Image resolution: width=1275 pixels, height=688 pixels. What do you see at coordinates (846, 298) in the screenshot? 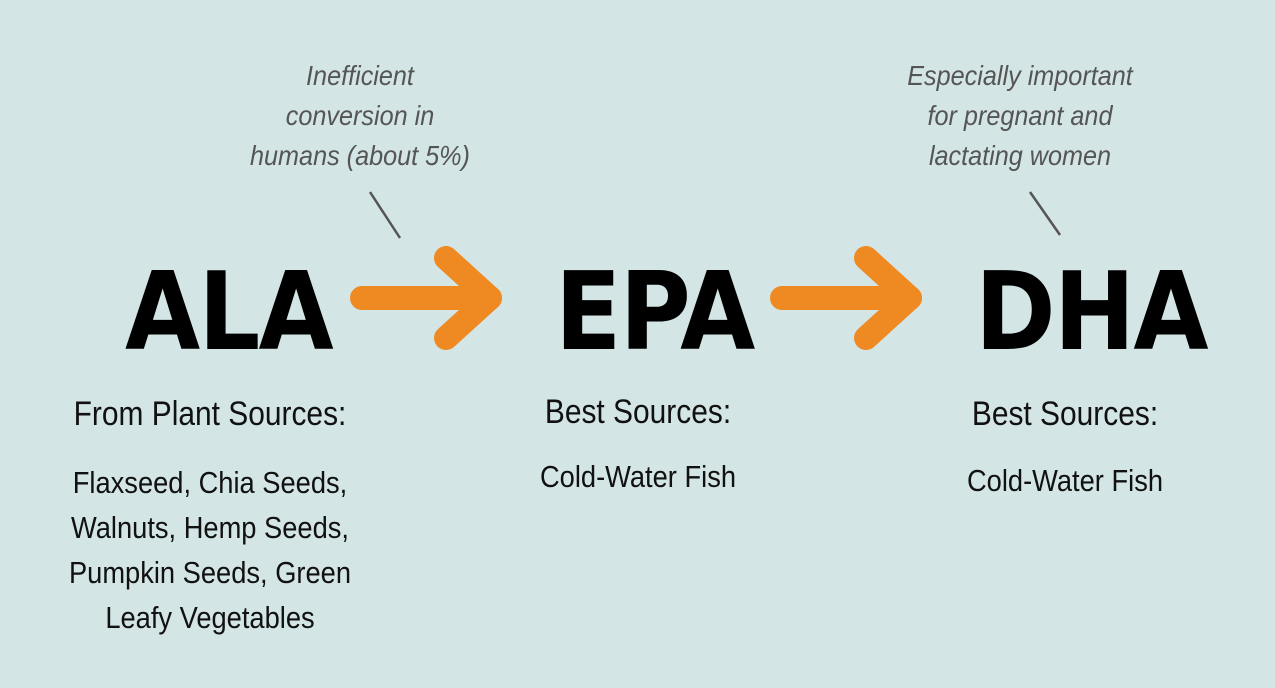
I see `arrow-epa-dha` at bounding box center [846, 298].